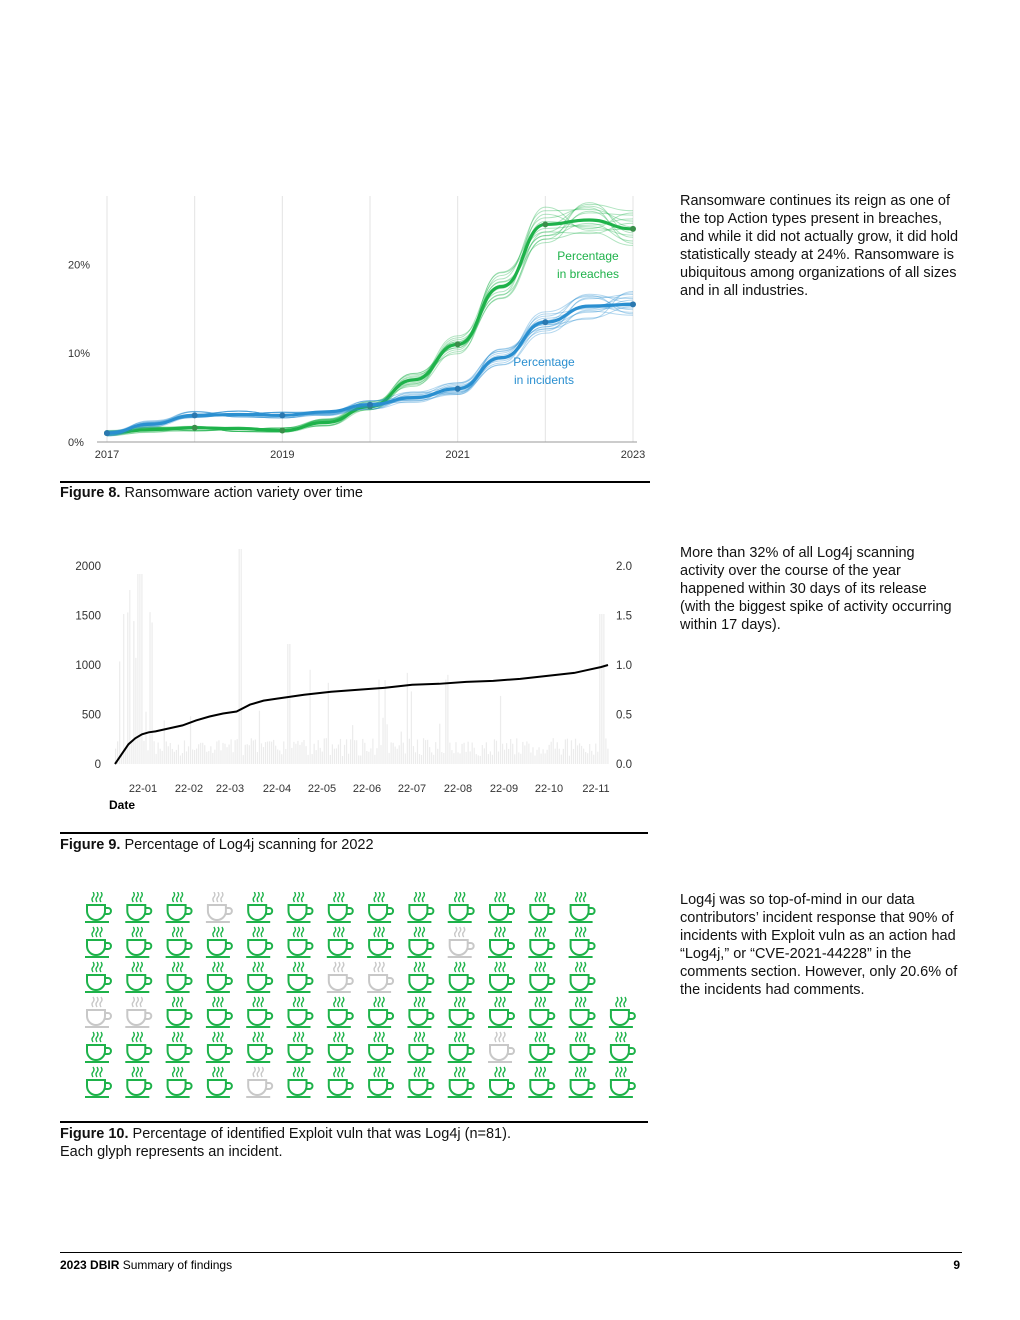 The width and height of the screenshot is (1020, 1320). What do you see at coordinates (354, 1122) in the screenshot?
I see `figure-10-rule` at bounding box center [354, 1122].